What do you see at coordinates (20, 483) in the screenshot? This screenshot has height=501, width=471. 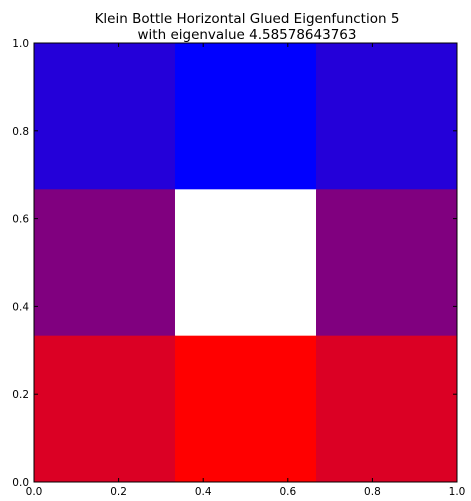 I see `y-tick-label: 0.0` at bounding box center [20, 483].